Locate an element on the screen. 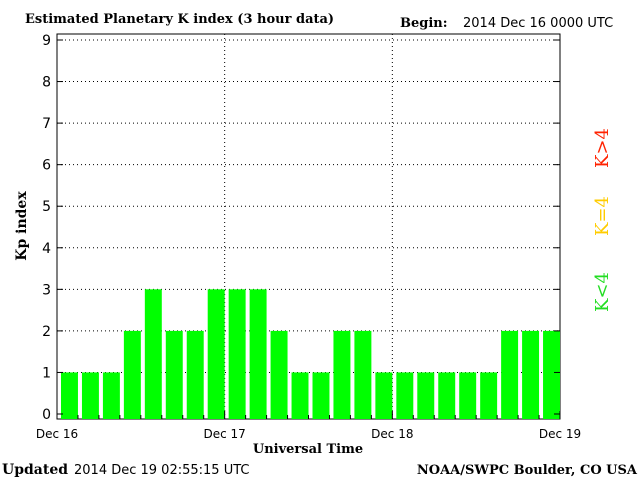 The height and width of the screenshot is (480, 640). updated-value: 2014 Dec 19 02:55:15 UTC is located at coordinates (161, 470).